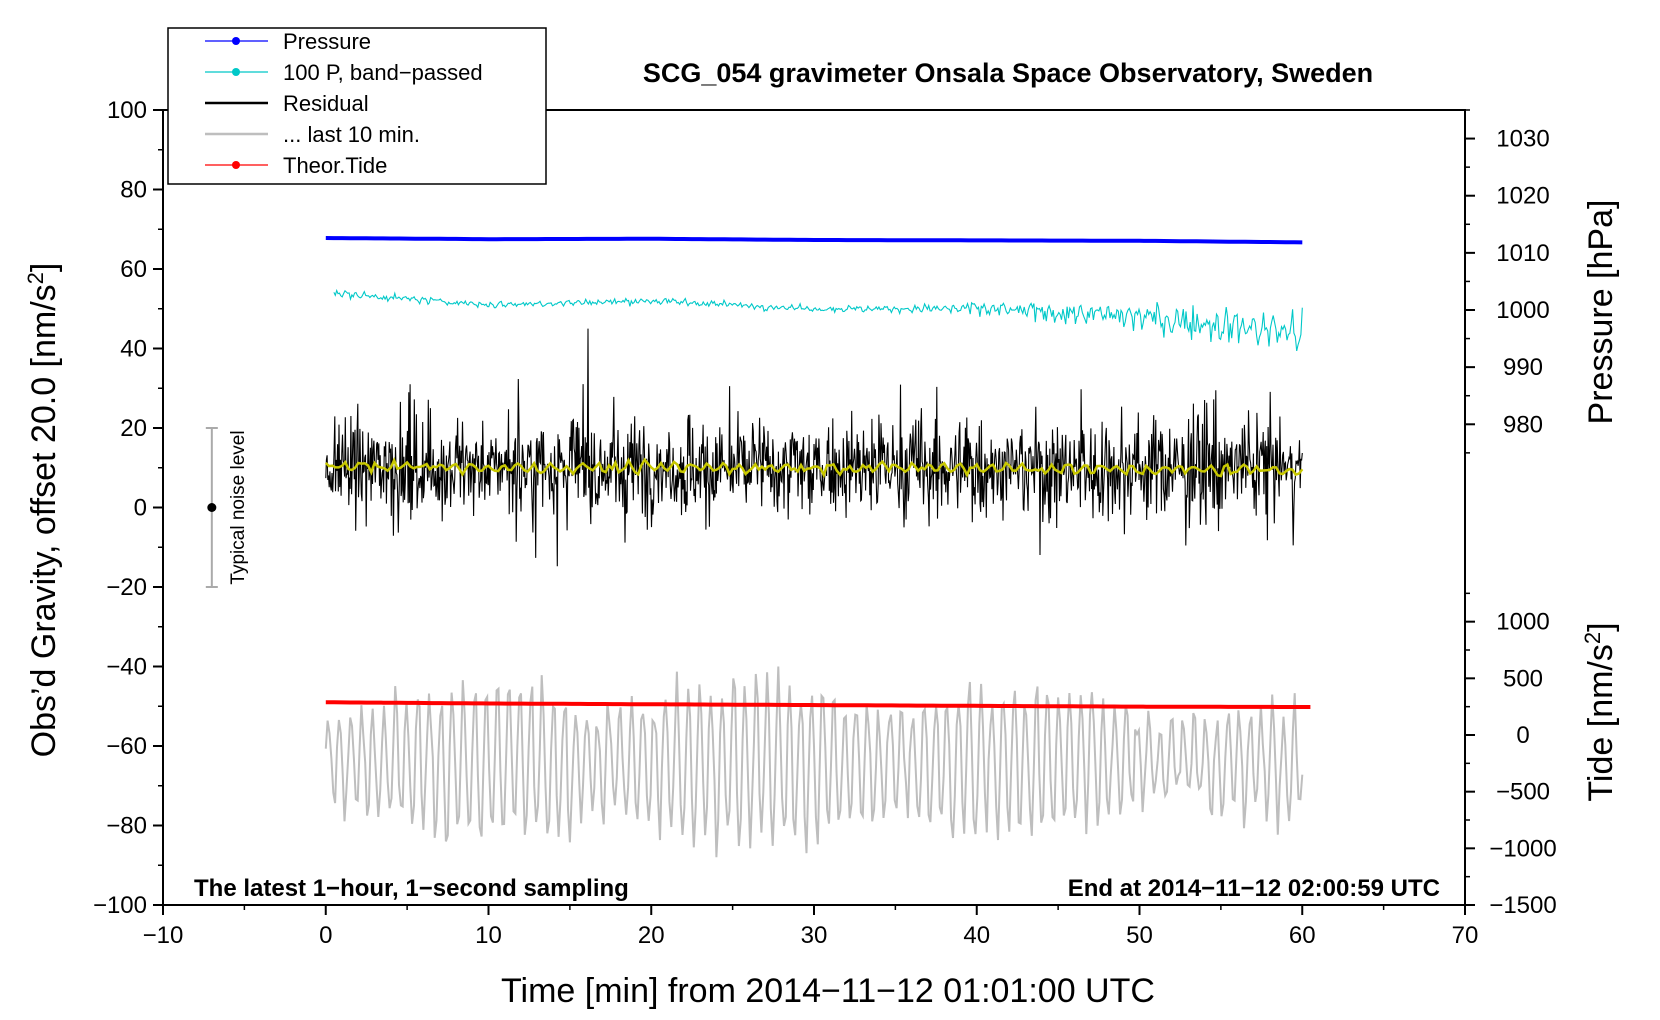  I want to click on pressure-tick-label: 990, so click(1523, 367).